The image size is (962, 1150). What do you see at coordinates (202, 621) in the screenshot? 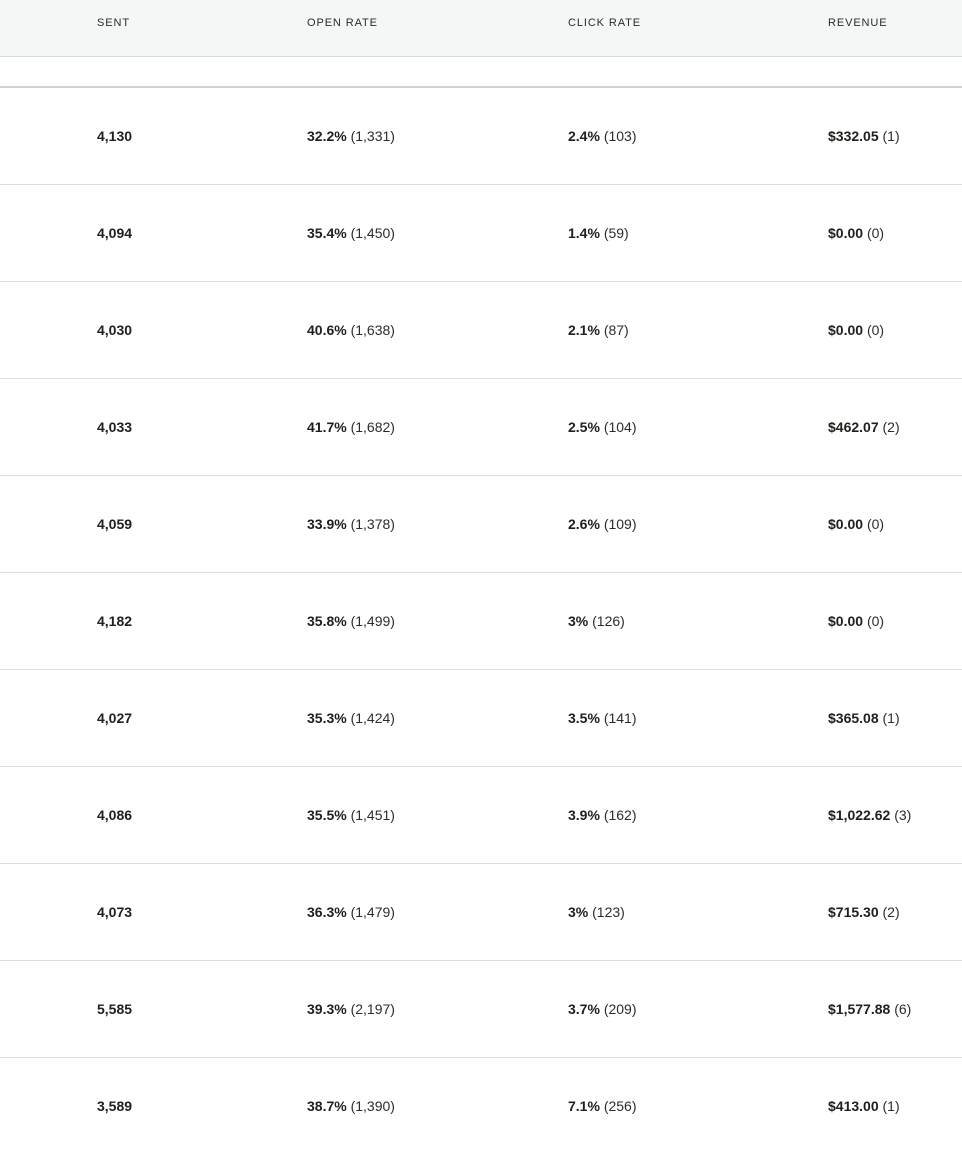
I see `sent-cell: 4,182` at bounding box center [202, 621].